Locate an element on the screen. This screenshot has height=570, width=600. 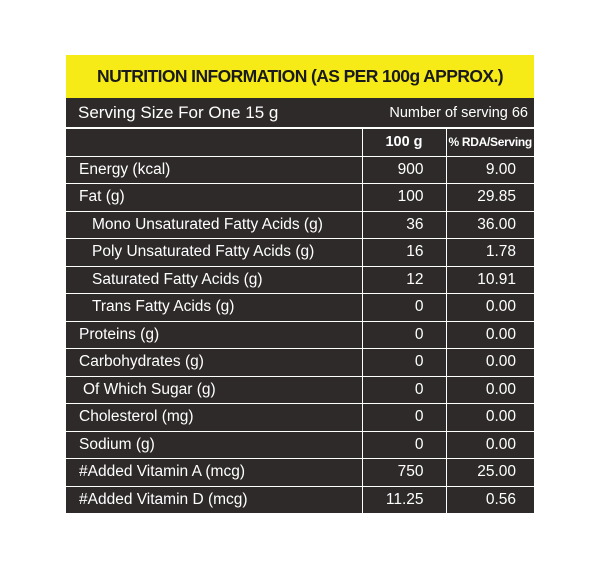
serving-count: Number of serving 66 is located at coordinates (458, 112).